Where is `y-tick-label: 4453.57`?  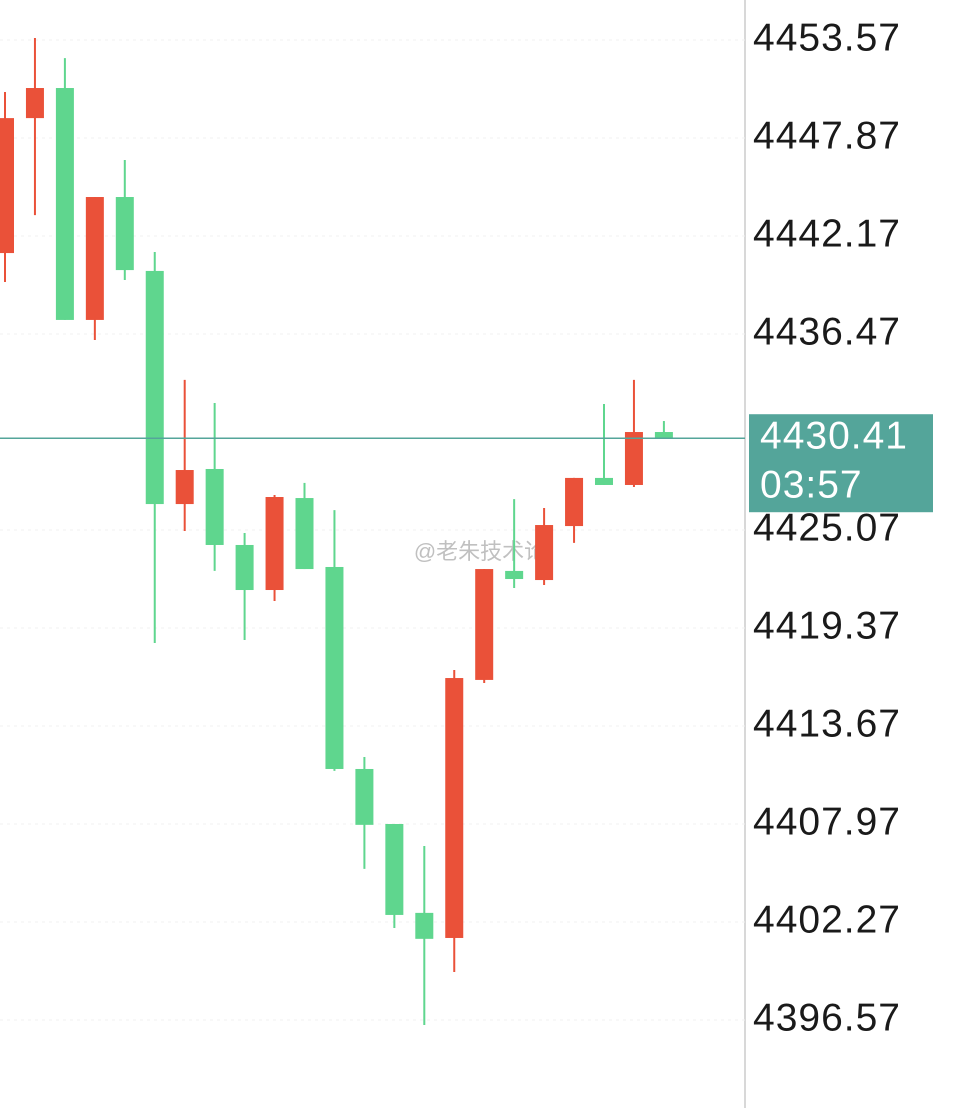 y-tick-label: 4453.57 is located at coordinates (827, 37).